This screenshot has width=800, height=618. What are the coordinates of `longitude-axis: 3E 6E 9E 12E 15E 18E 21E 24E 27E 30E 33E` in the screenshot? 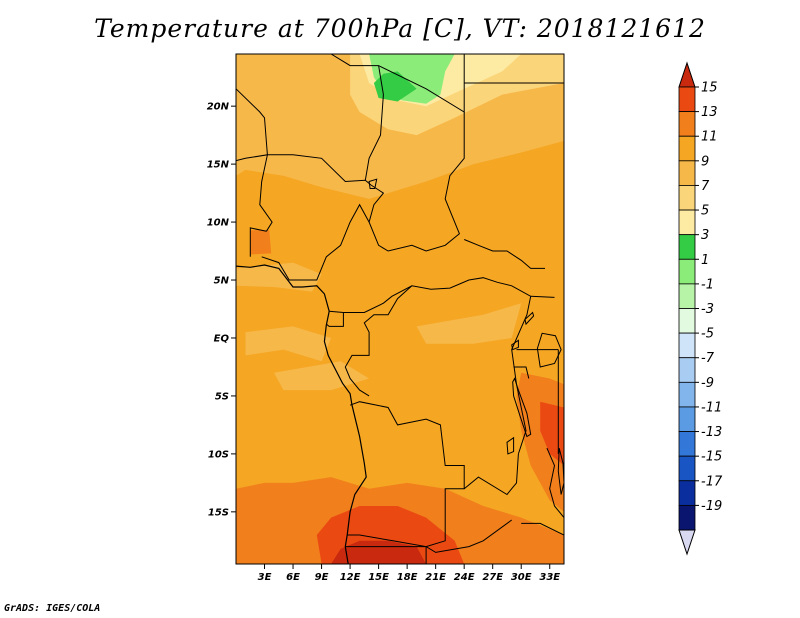 It's located at (409, 573).